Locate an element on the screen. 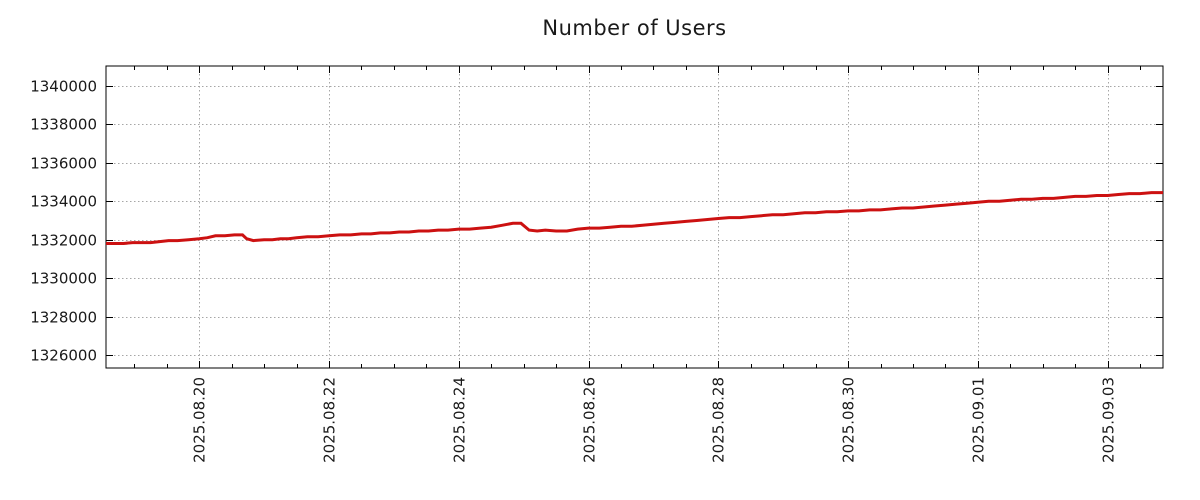 This screenshot has height=500, width=1200. y-tick-label: 1328000 is located at coordinates (63, 318).